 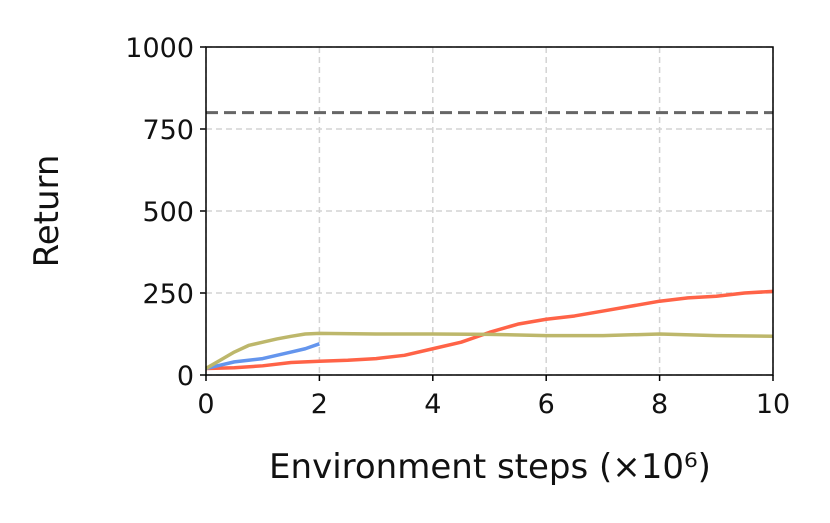 What do you see at coordinates (47, 211) in the screenshot?
I see `y-axis-label: Return` at bounding box center [47, 211].